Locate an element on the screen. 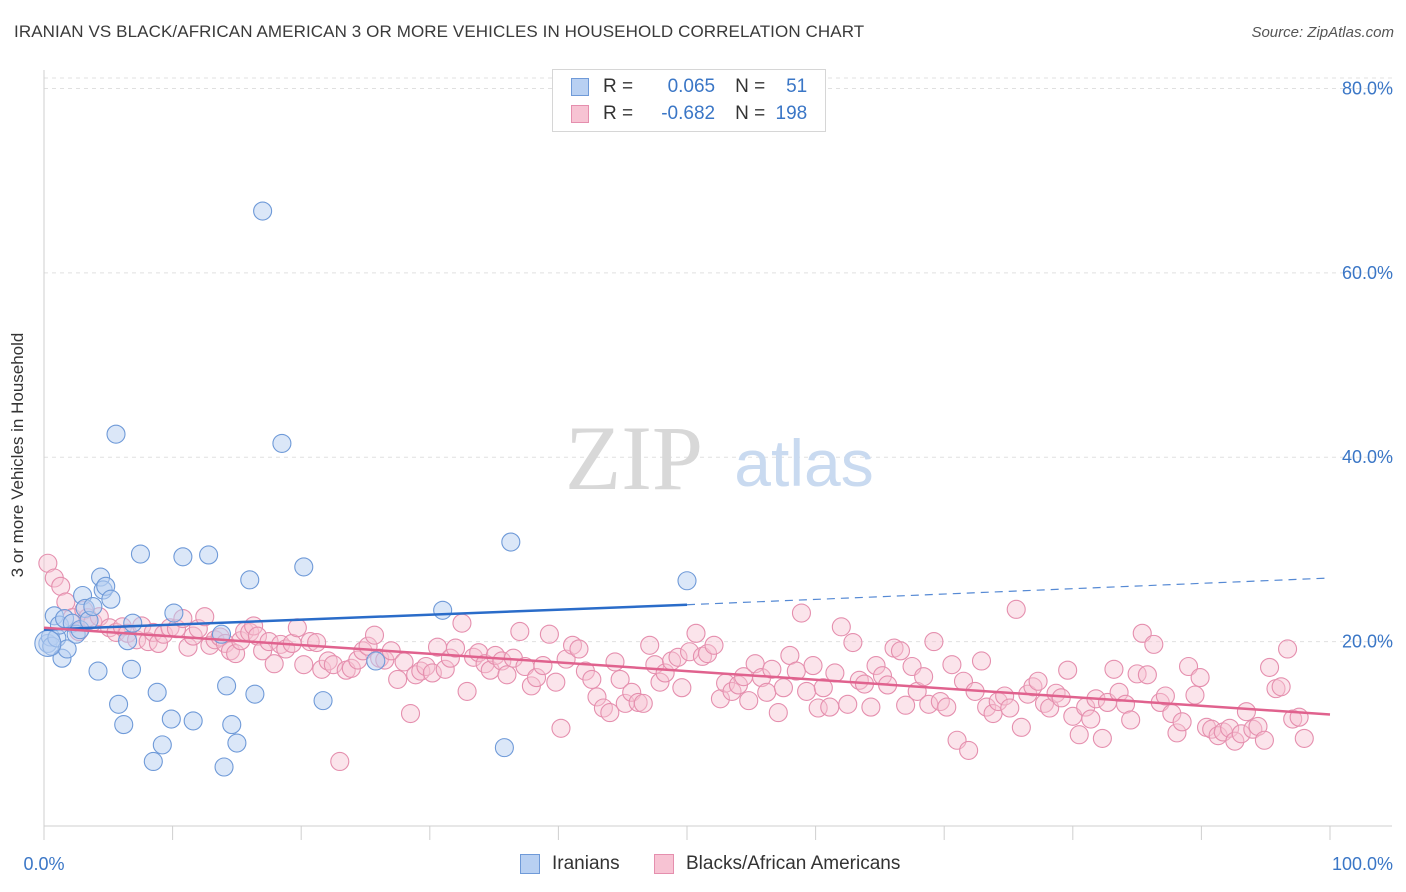 The height and width of the screenshot is (892, 1406). bottom-legend: Iranians Blacks/African Americans is located at coordinates (703, 865).